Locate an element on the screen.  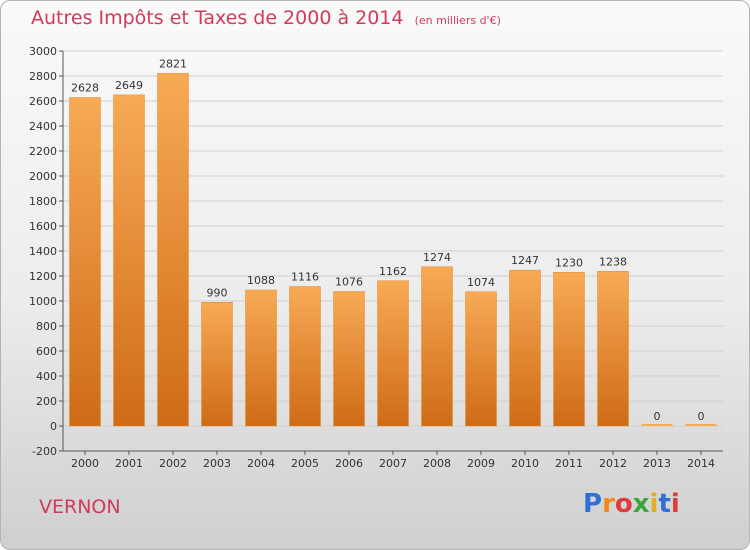
y-tick-label: 1800 is located at coordinates (43, 201).